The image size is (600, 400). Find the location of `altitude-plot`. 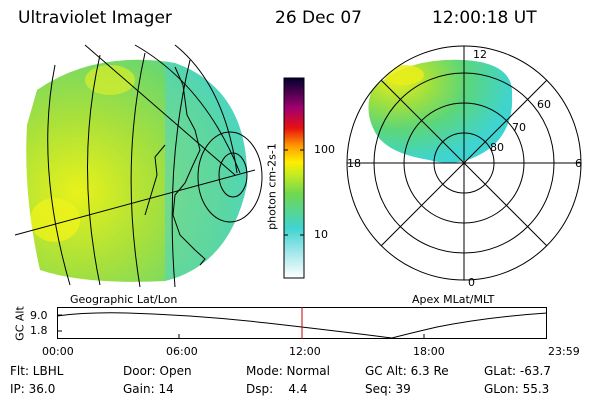

altitude-plot is located at coordinates (302, 323).